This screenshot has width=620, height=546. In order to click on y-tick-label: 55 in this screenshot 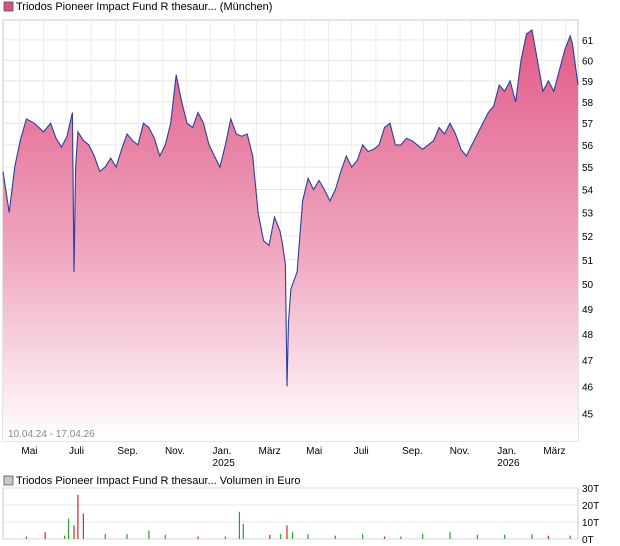, I will do `click(588, 168)`.